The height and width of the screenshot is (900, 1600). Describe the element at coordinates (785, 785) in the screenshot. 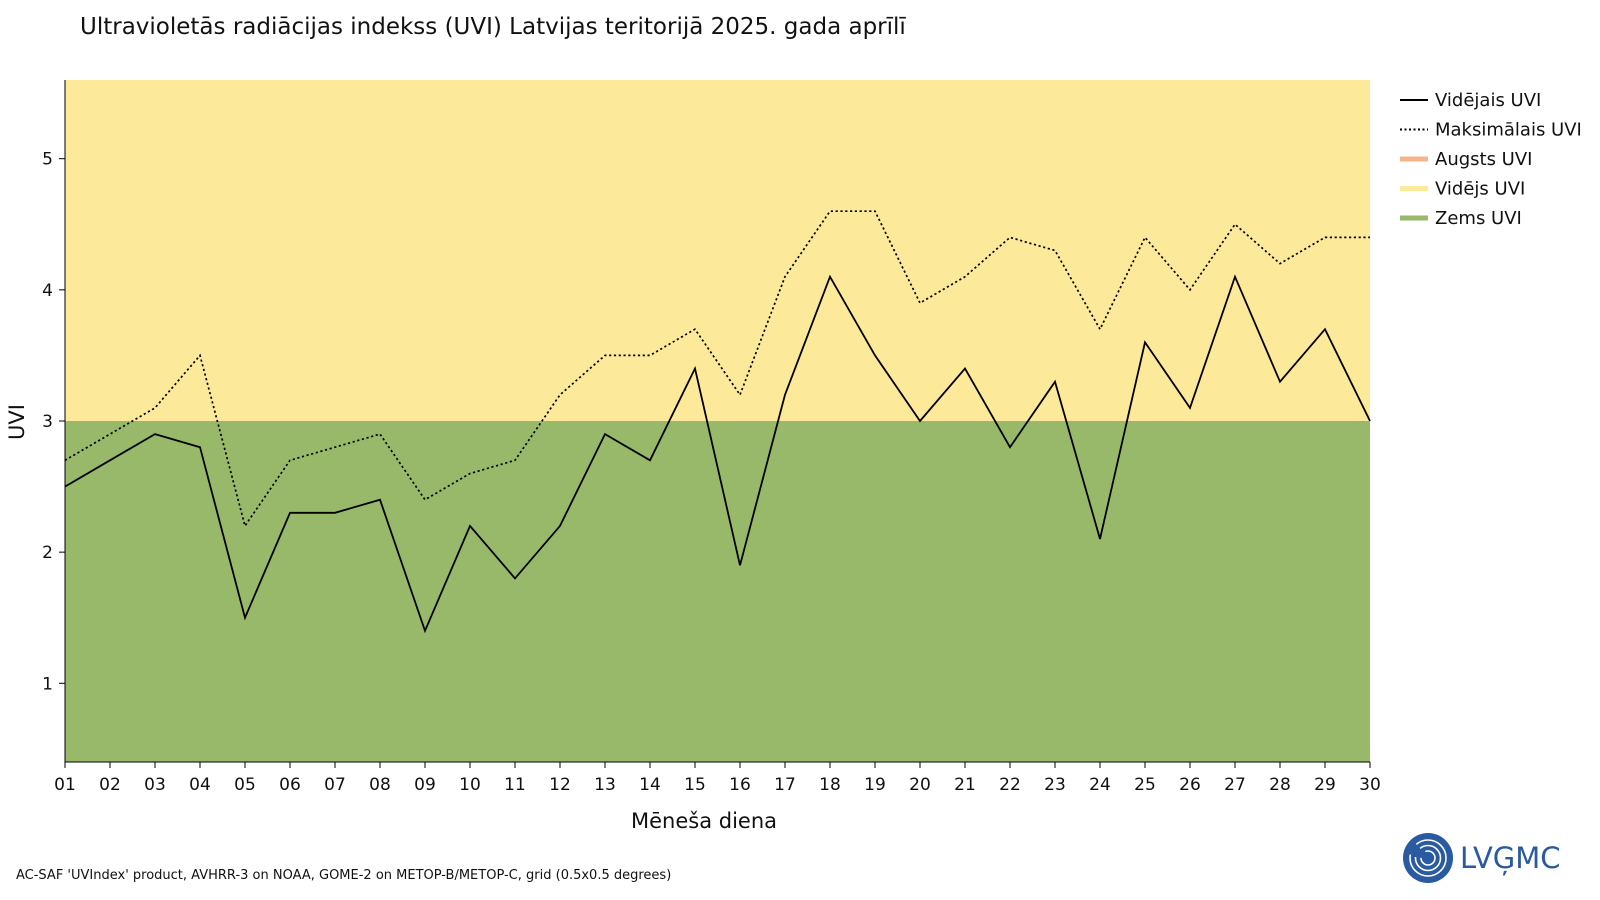

I see `x-tick-label-17: 17` at that location.